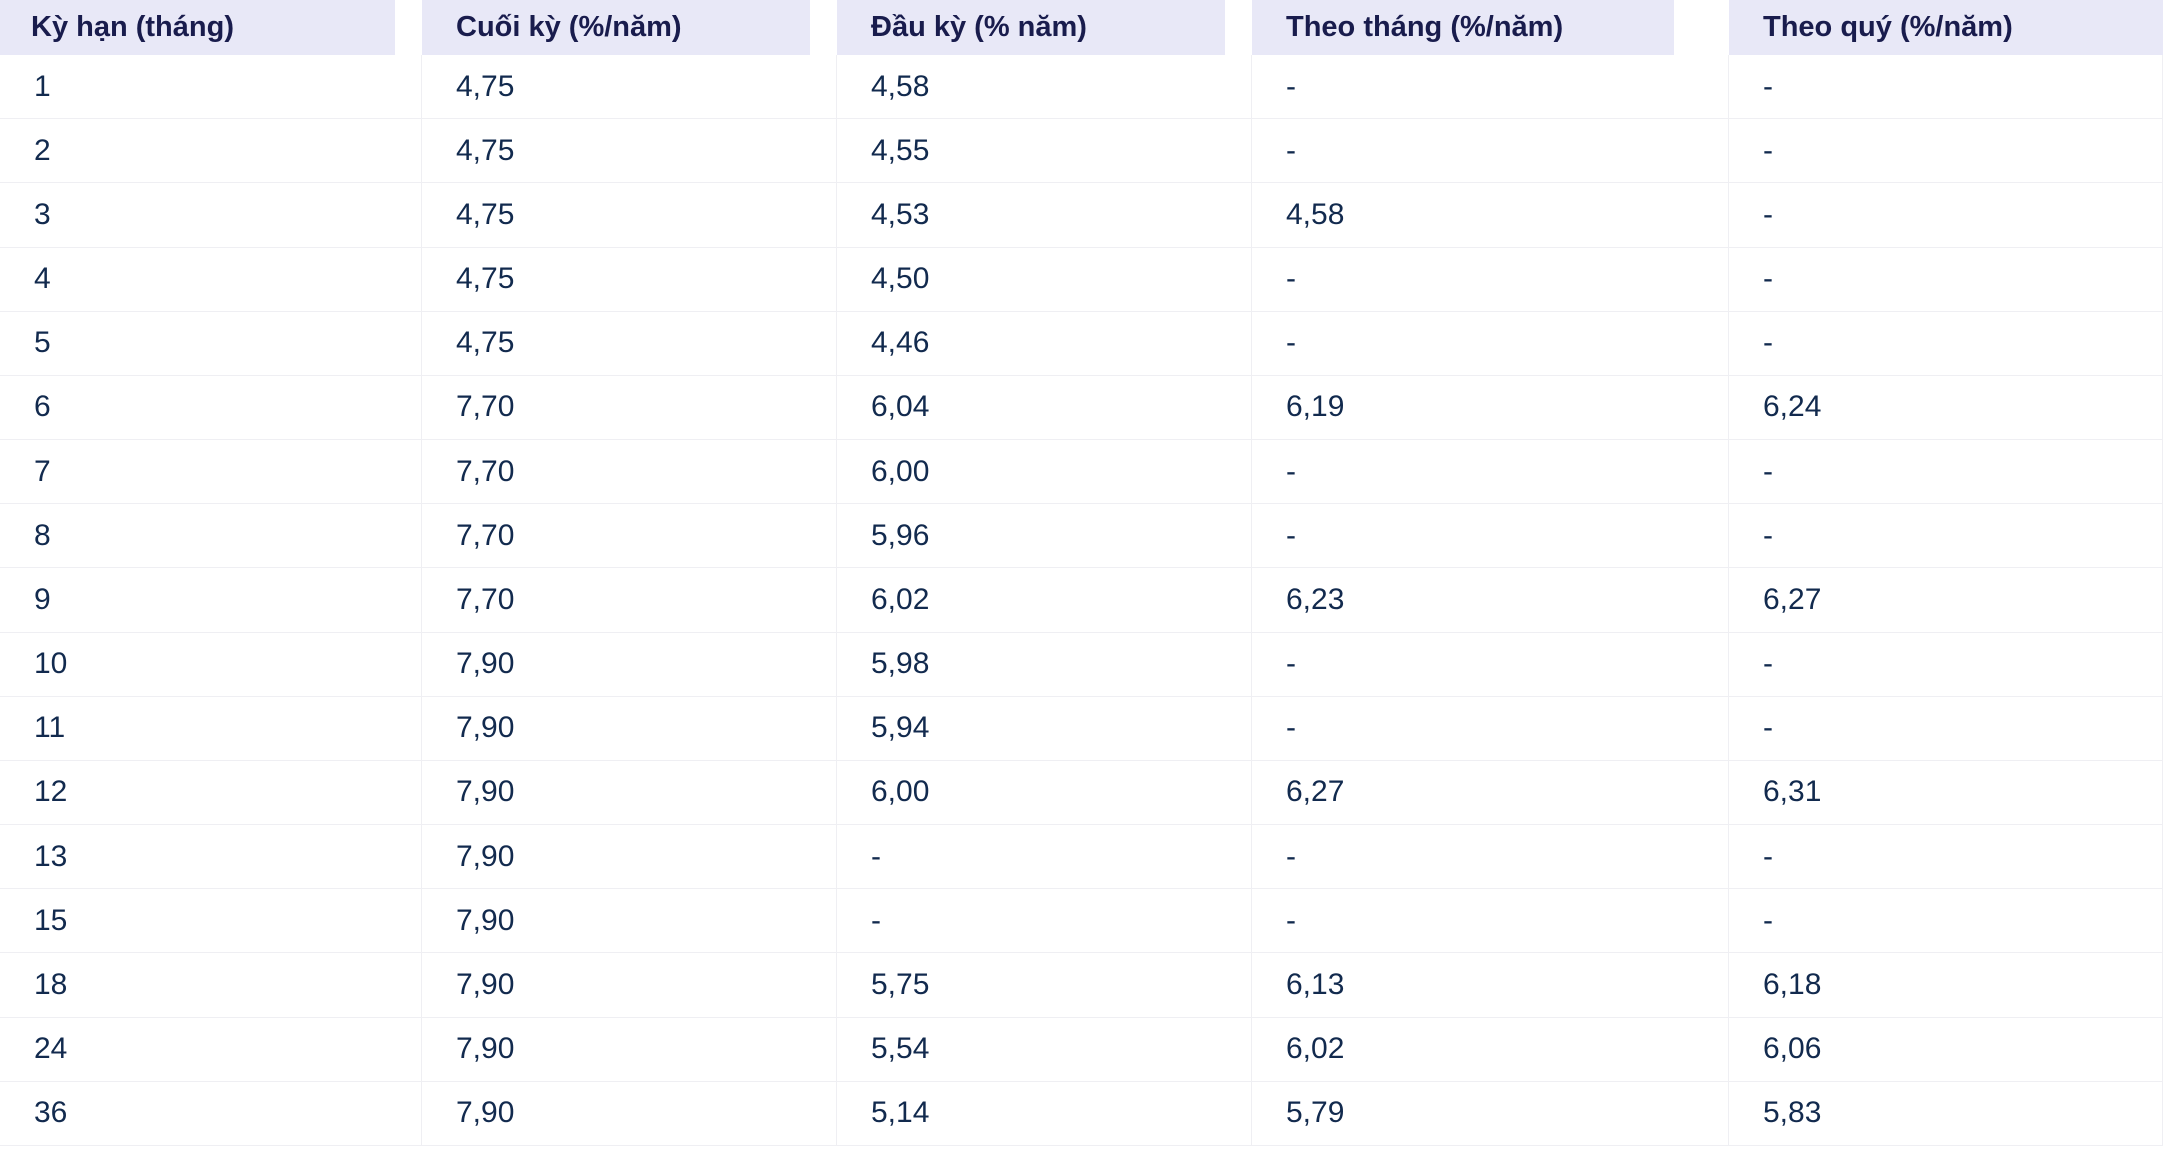 The image size is (2168, 1152). I want to click on rate-cell: 5,14, so click(1044, 1113).